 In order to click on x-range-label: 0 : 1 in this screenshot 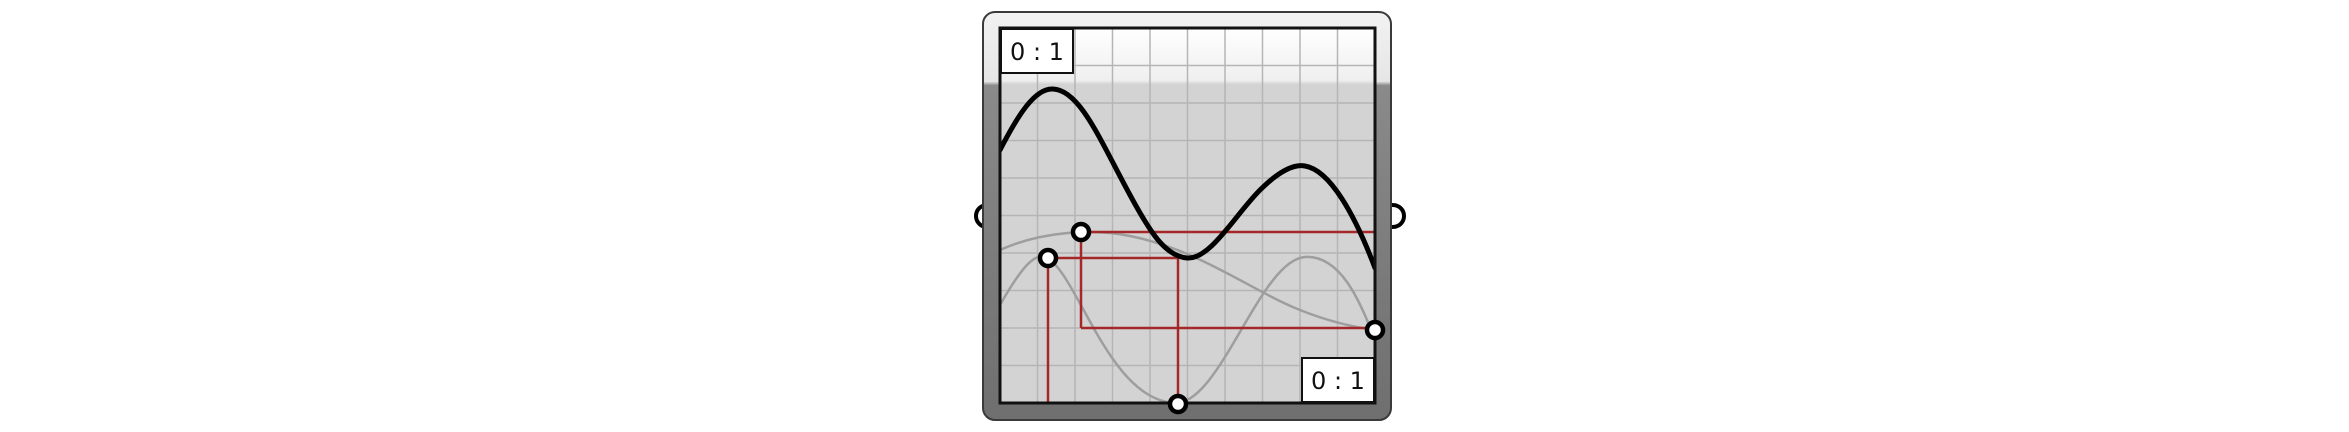, I will do `click(1338, 381)`.